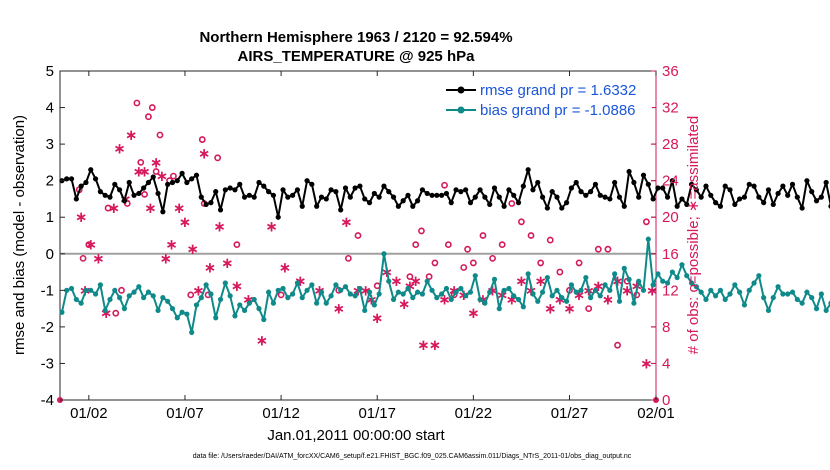 The height and width of the screenshot is (470, 830). I want to click on x-axis-label: Jan.01,2011 00:00:00 start, so click(356, 435).